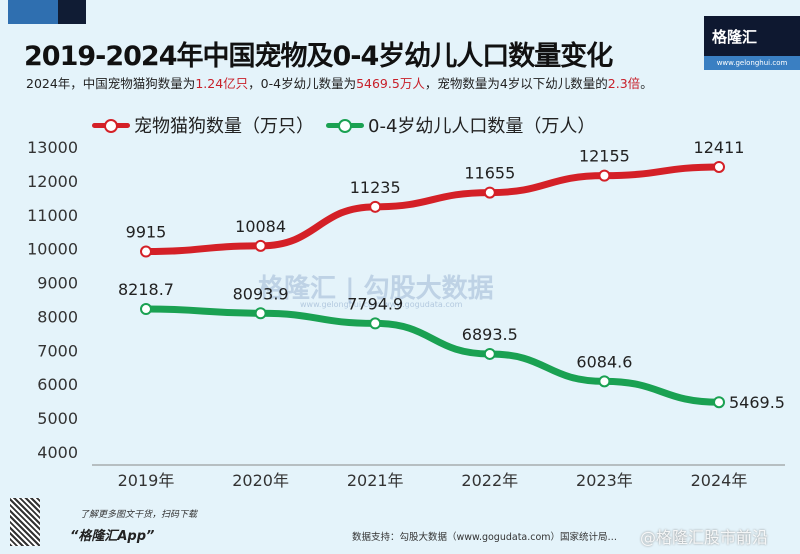  What do you see at coordinates (604, 480) in the screenshot?
I see `x-tick-label: 2023年` at bounding box center [604, 480].